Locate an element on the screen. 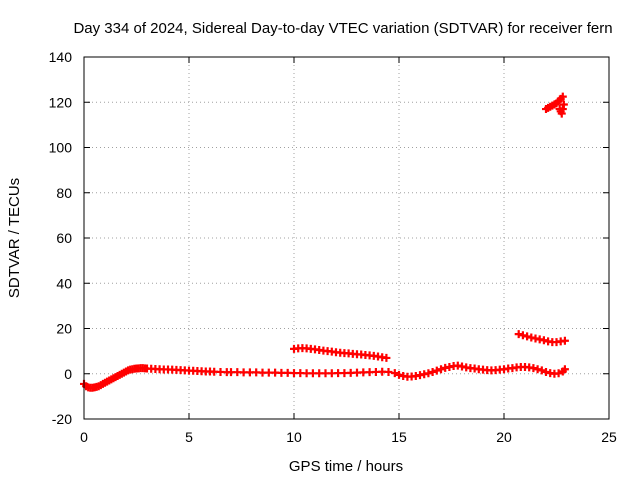 This screenshot has height=480, width=640. x-tick-label: 10 is located at coordinates (294, 437).